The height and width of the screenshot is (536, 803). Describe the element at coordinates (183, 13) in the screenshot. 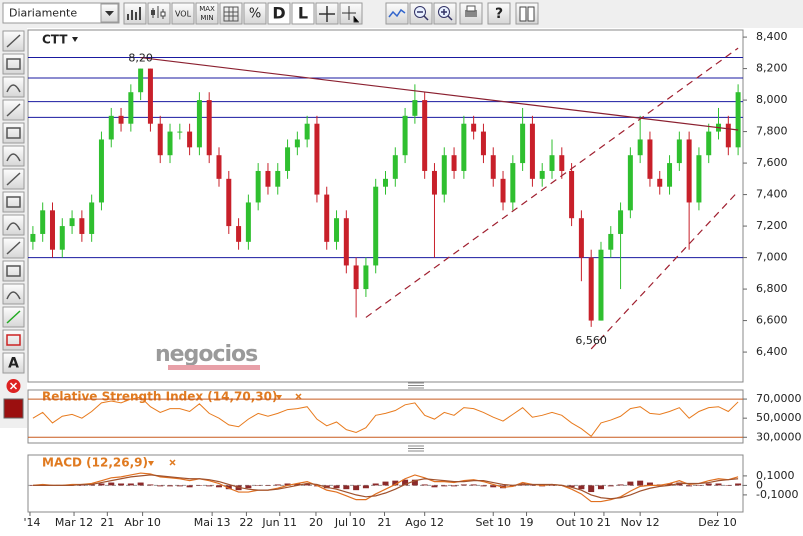

I see `vol-btn: VOL` at that location.